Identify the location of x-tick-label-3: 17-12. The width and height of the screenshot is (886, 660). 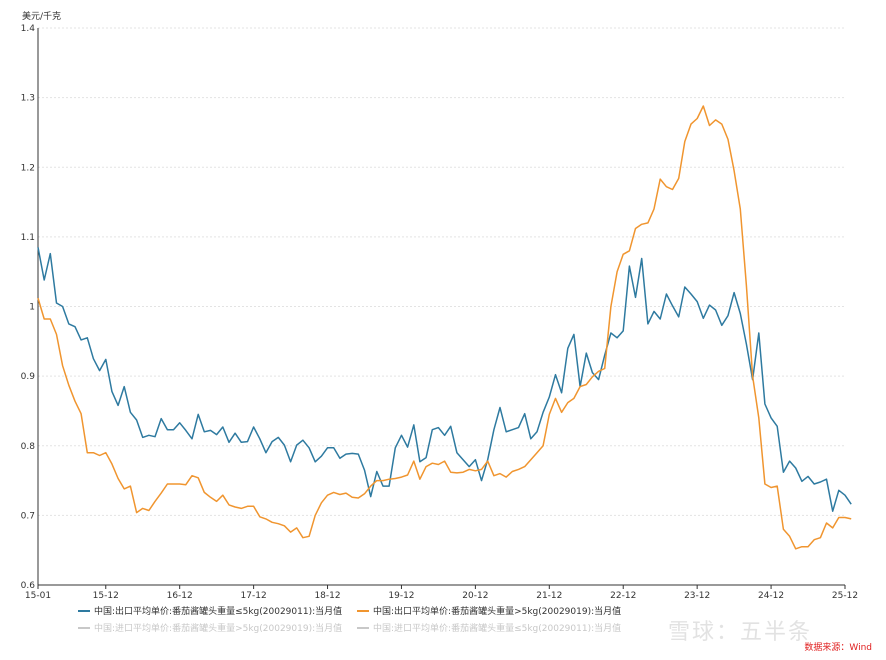
(254, 596).